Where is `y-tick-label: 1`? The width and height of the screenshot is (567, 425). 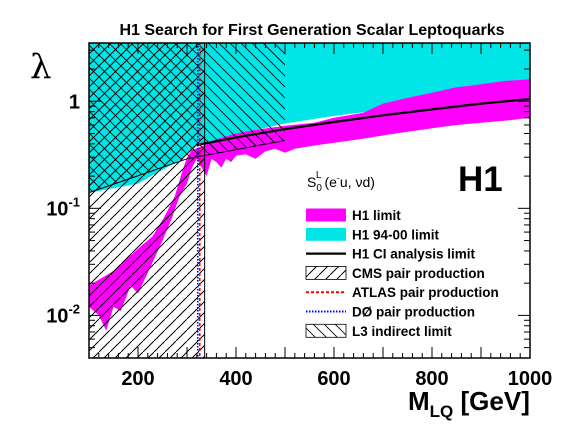
y-tick-label: 1 is located at coordinates (74, 102).